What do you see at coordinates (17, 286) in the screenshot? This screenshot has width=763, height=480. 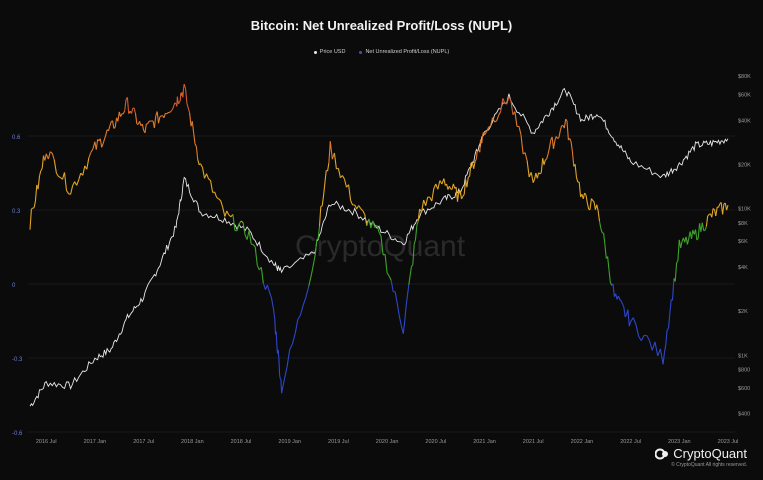 I see `left-axis: 0.6 0.3 0 -0.3 -0.6` at bounding box center [17, 286].